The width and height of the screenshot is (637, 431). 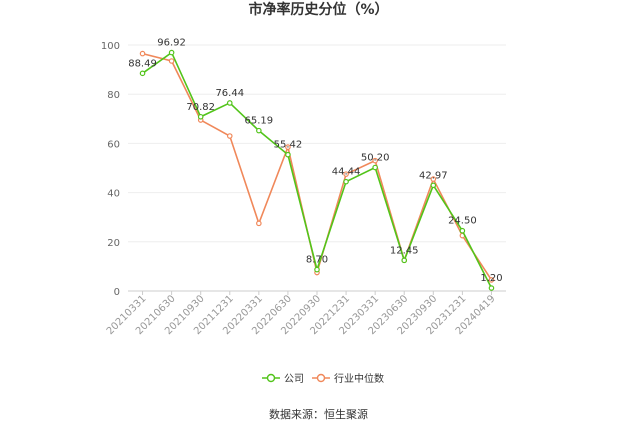 I want to click on data-label: 12.45, so click(x=404, y=250).